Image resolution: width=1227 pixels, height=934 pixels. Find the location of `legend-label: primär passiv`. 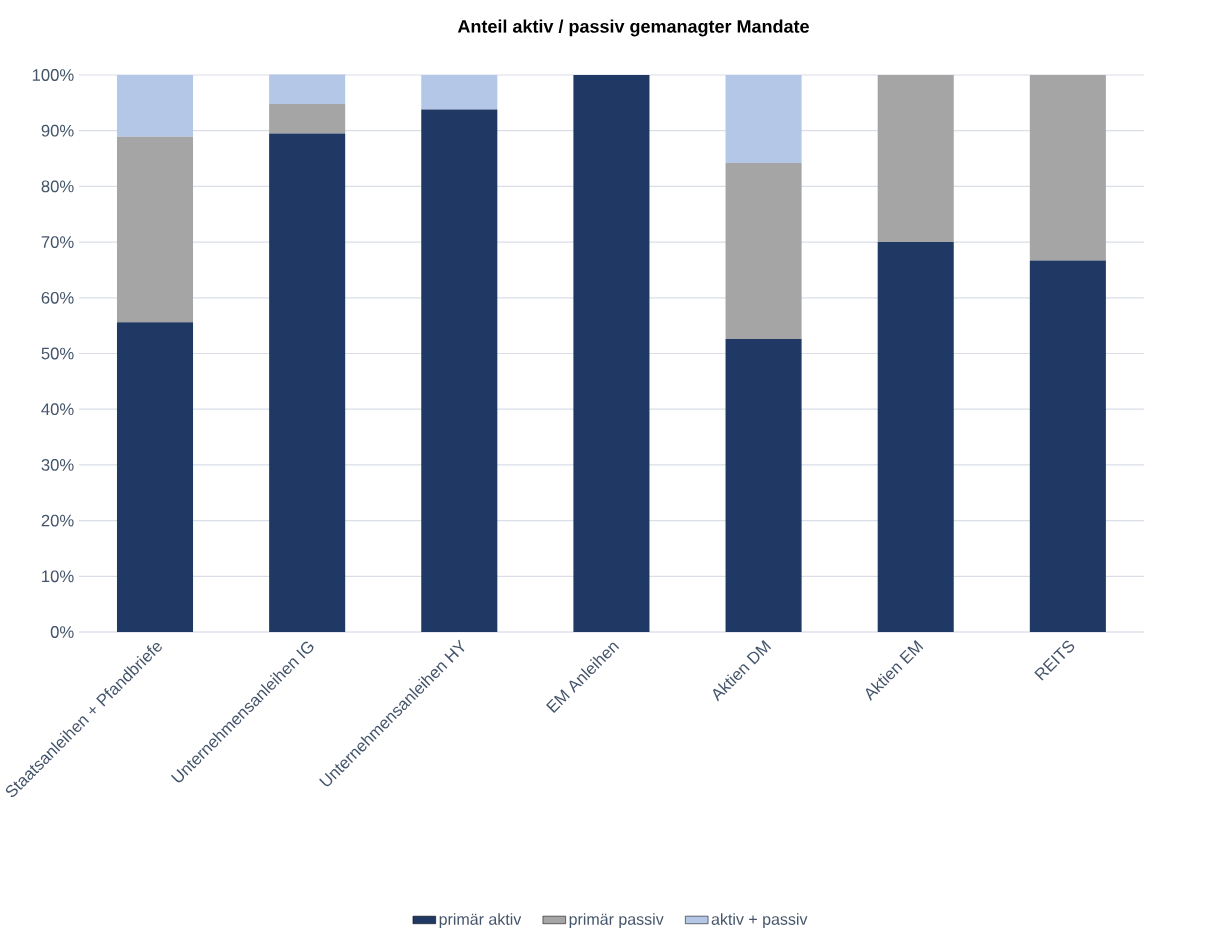

legend-label: primär passiv is located at coordinates (616, 921).